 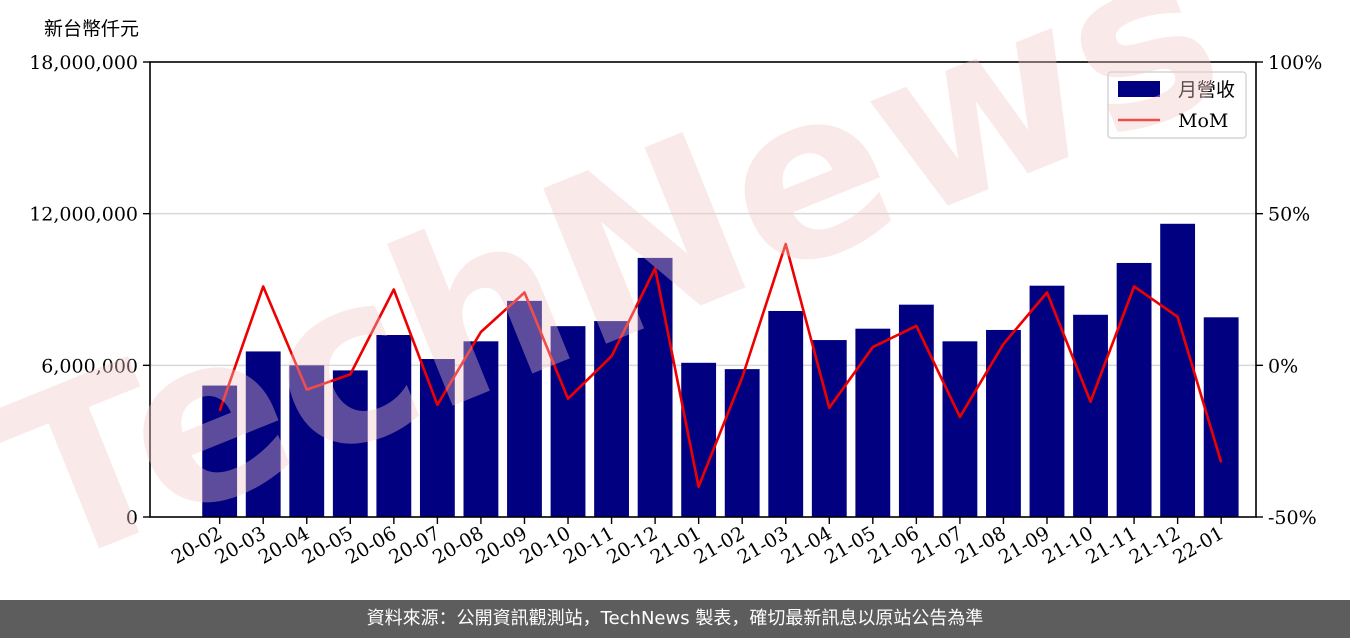 I want to click on x-tick-label: 22-01, so click(x=1198, y=545).